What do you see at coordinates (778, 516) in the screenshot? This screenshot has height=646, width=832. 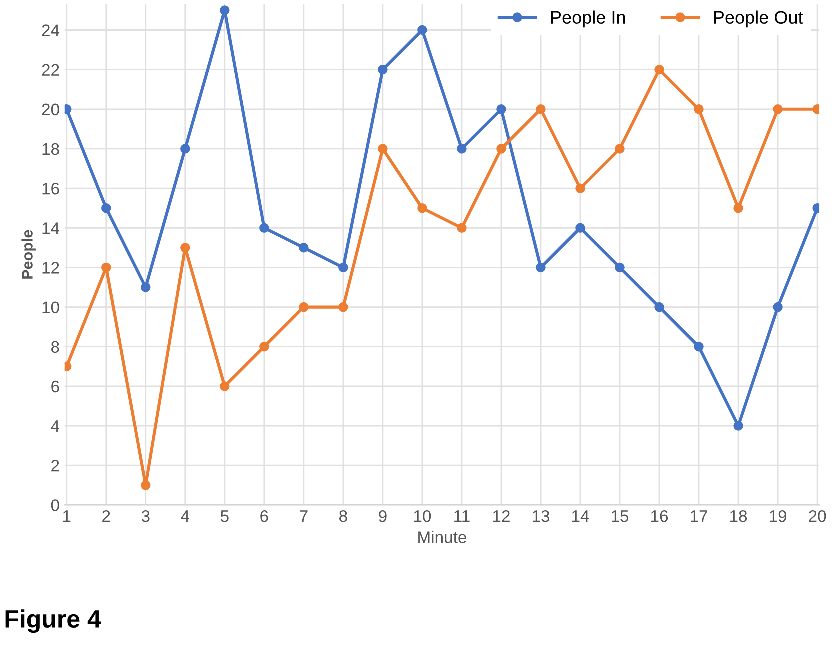 I see `x-tick-label: 19` at bounding box center [778, 516].